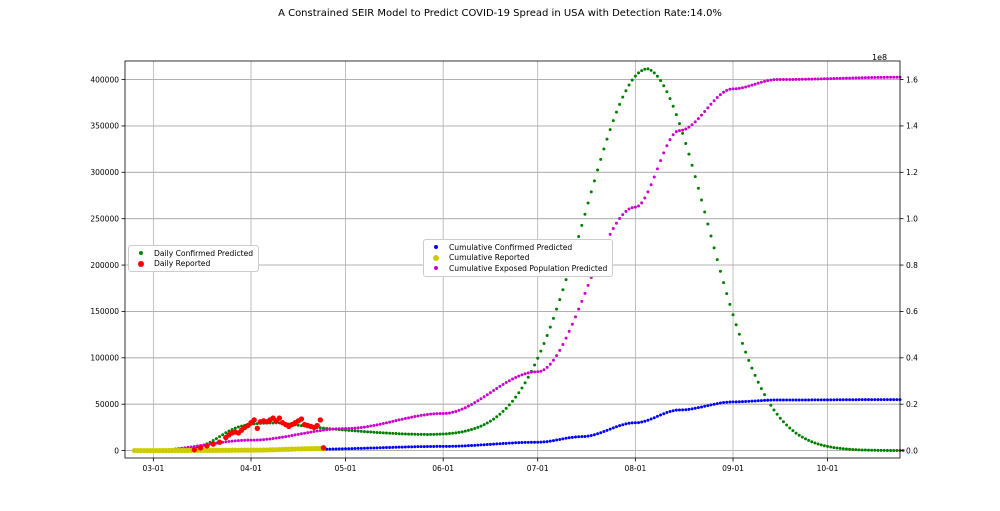  What do you see at coordinates (511, 247) in the screenshot?
I see `legend-label: Cumulative Confirmed Predicted` at bounding box center [511, 247].